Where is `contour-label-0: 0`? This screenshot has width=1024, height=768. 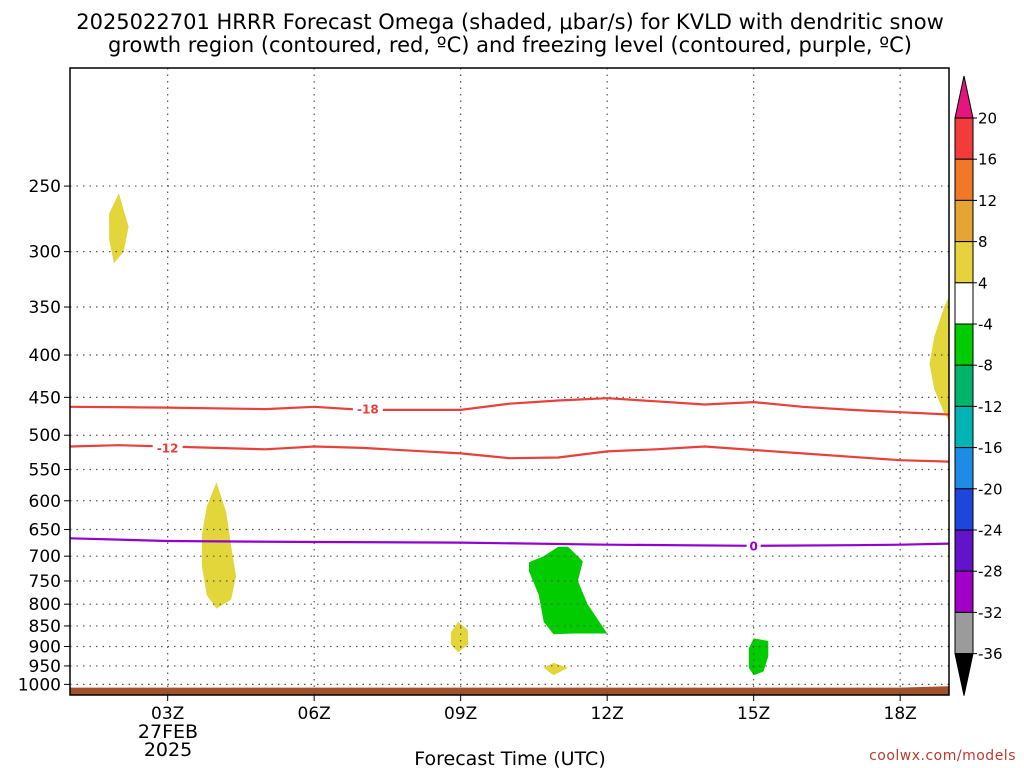 contour-label-0: 0 is located at coordinates (753, 546).